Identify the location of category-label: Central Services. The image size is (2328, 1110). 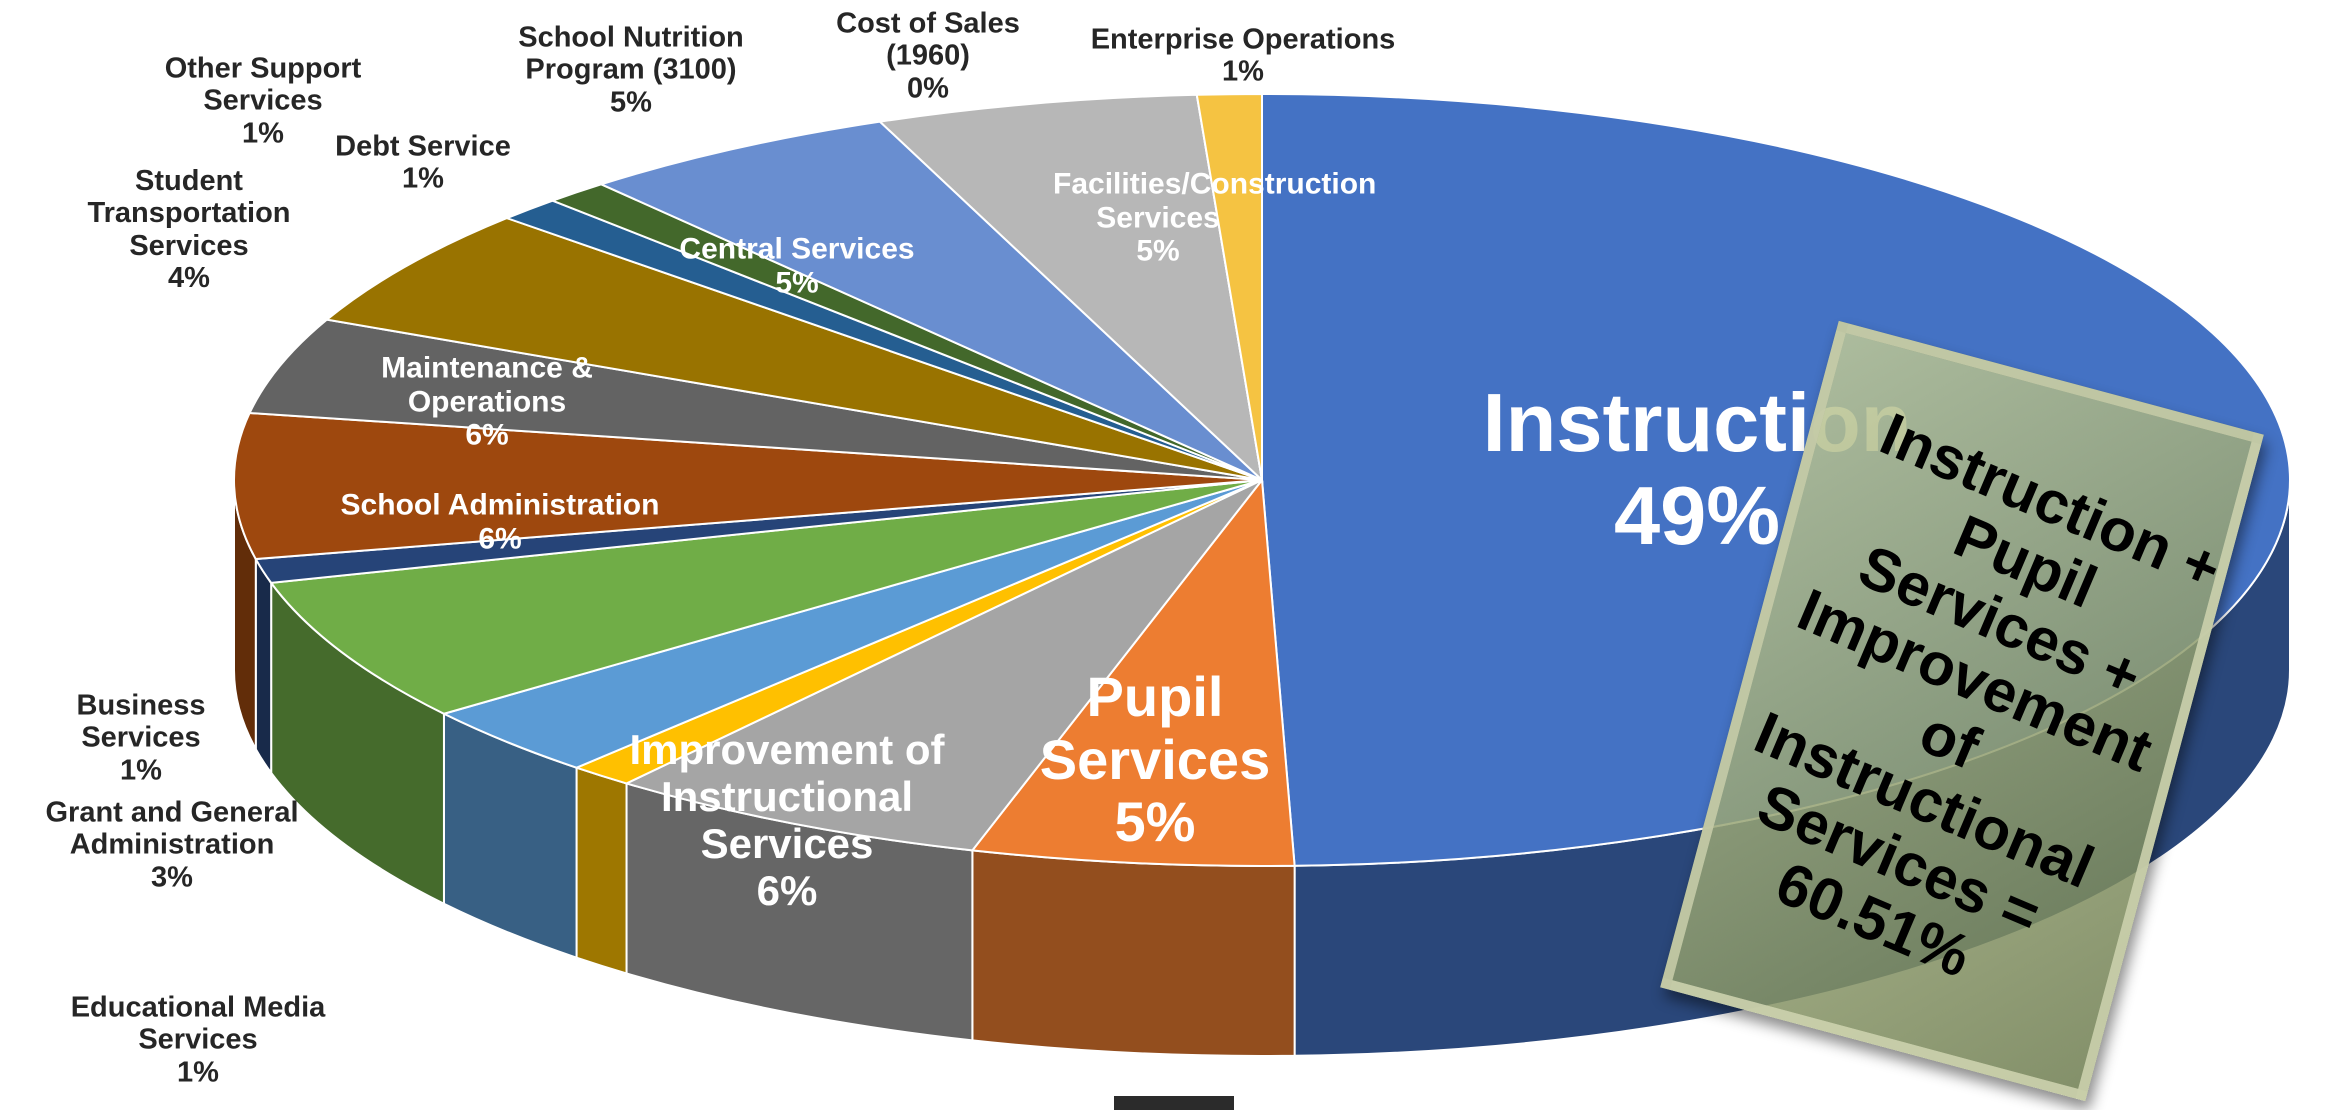
(797, 249).